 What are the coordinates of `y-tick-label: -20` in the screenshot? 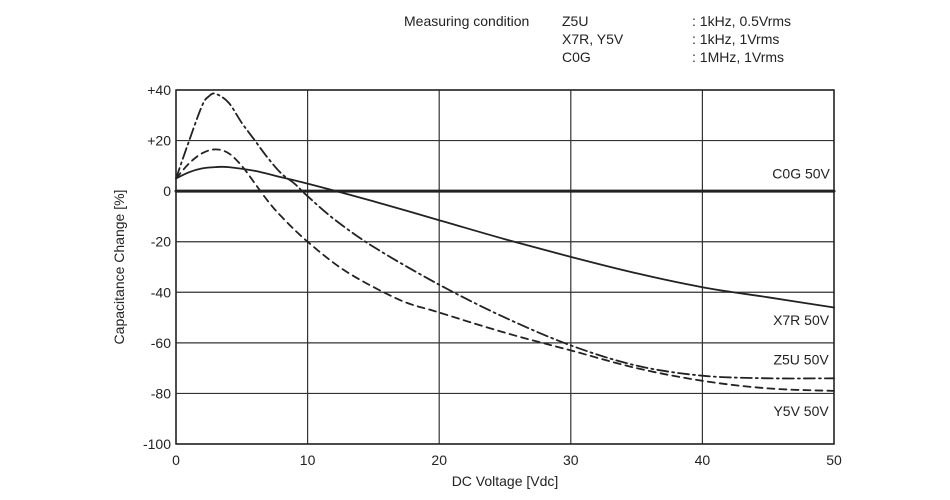 It's located at (161, 242).